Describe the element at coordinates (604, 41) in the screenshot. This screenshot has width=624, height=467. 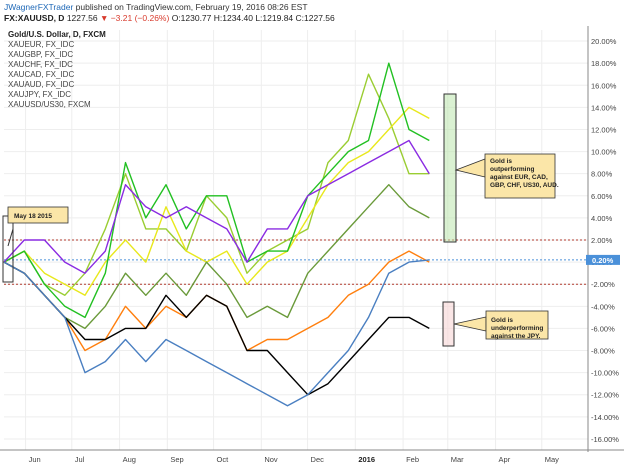
I see `y-tick-label: 20.00%` at that location.